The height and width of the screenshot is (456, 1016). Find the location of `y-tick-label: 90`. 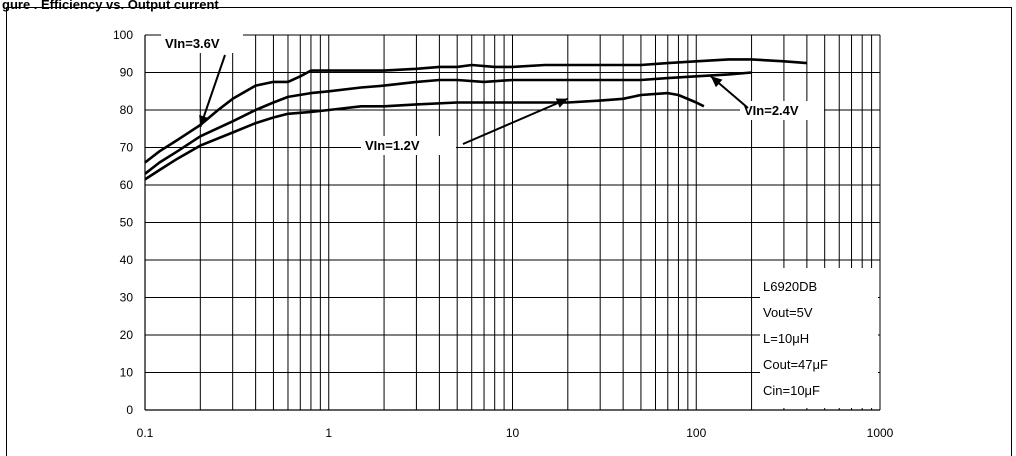

y-tick-label: 90 is located at coordinates (127, 73).